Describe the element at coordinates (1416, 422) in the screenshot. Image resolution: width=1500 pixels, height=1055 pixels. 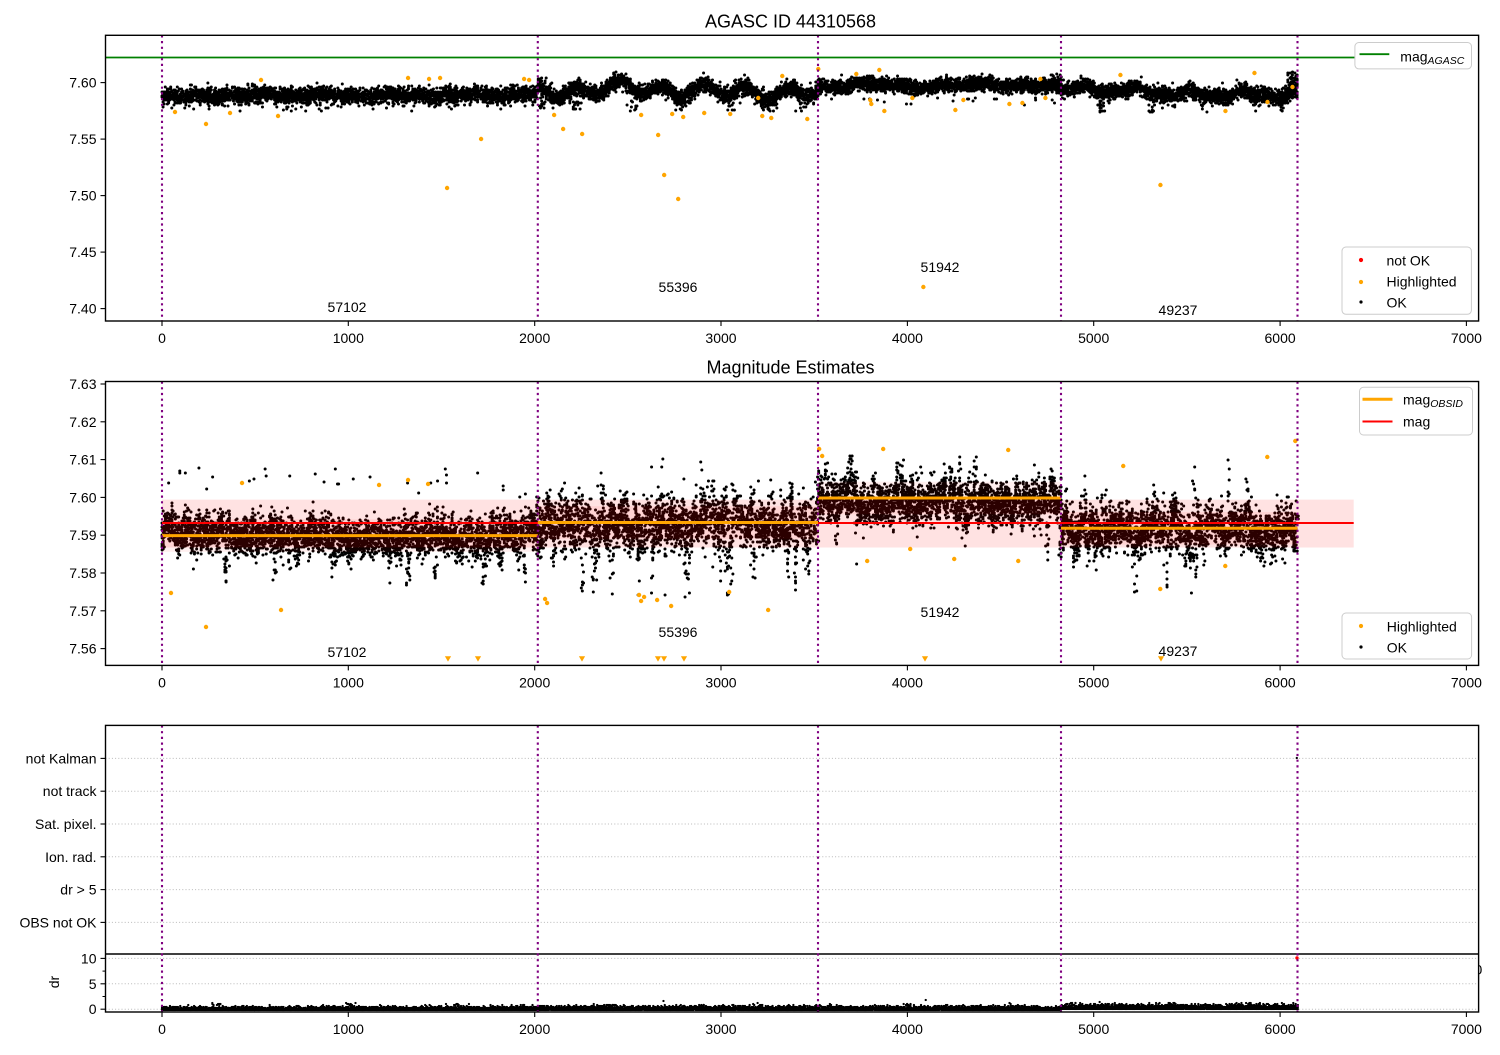
I see `svg-text: mag` at that location.